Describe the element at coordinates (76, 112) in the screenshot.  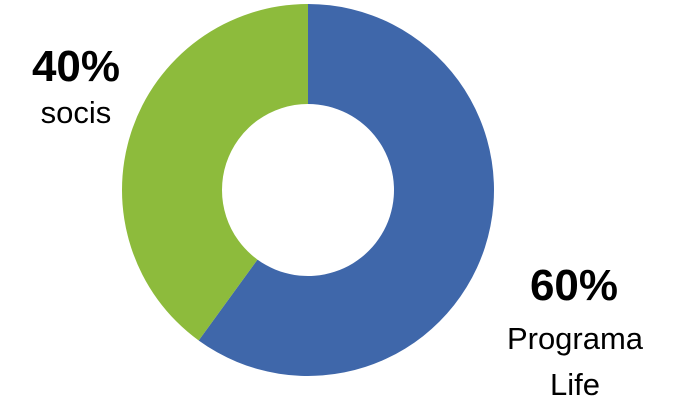
I see `socis-name-label: socis` at that location.